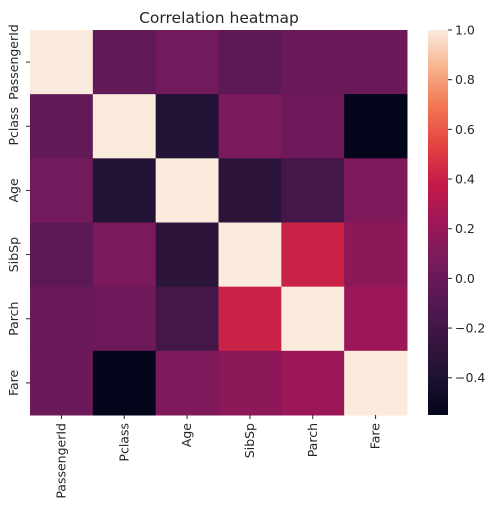 The width and height of the screenshot is (501, 520). I want to click on colorbar-tick-label: −0.2, so click(470, 328).